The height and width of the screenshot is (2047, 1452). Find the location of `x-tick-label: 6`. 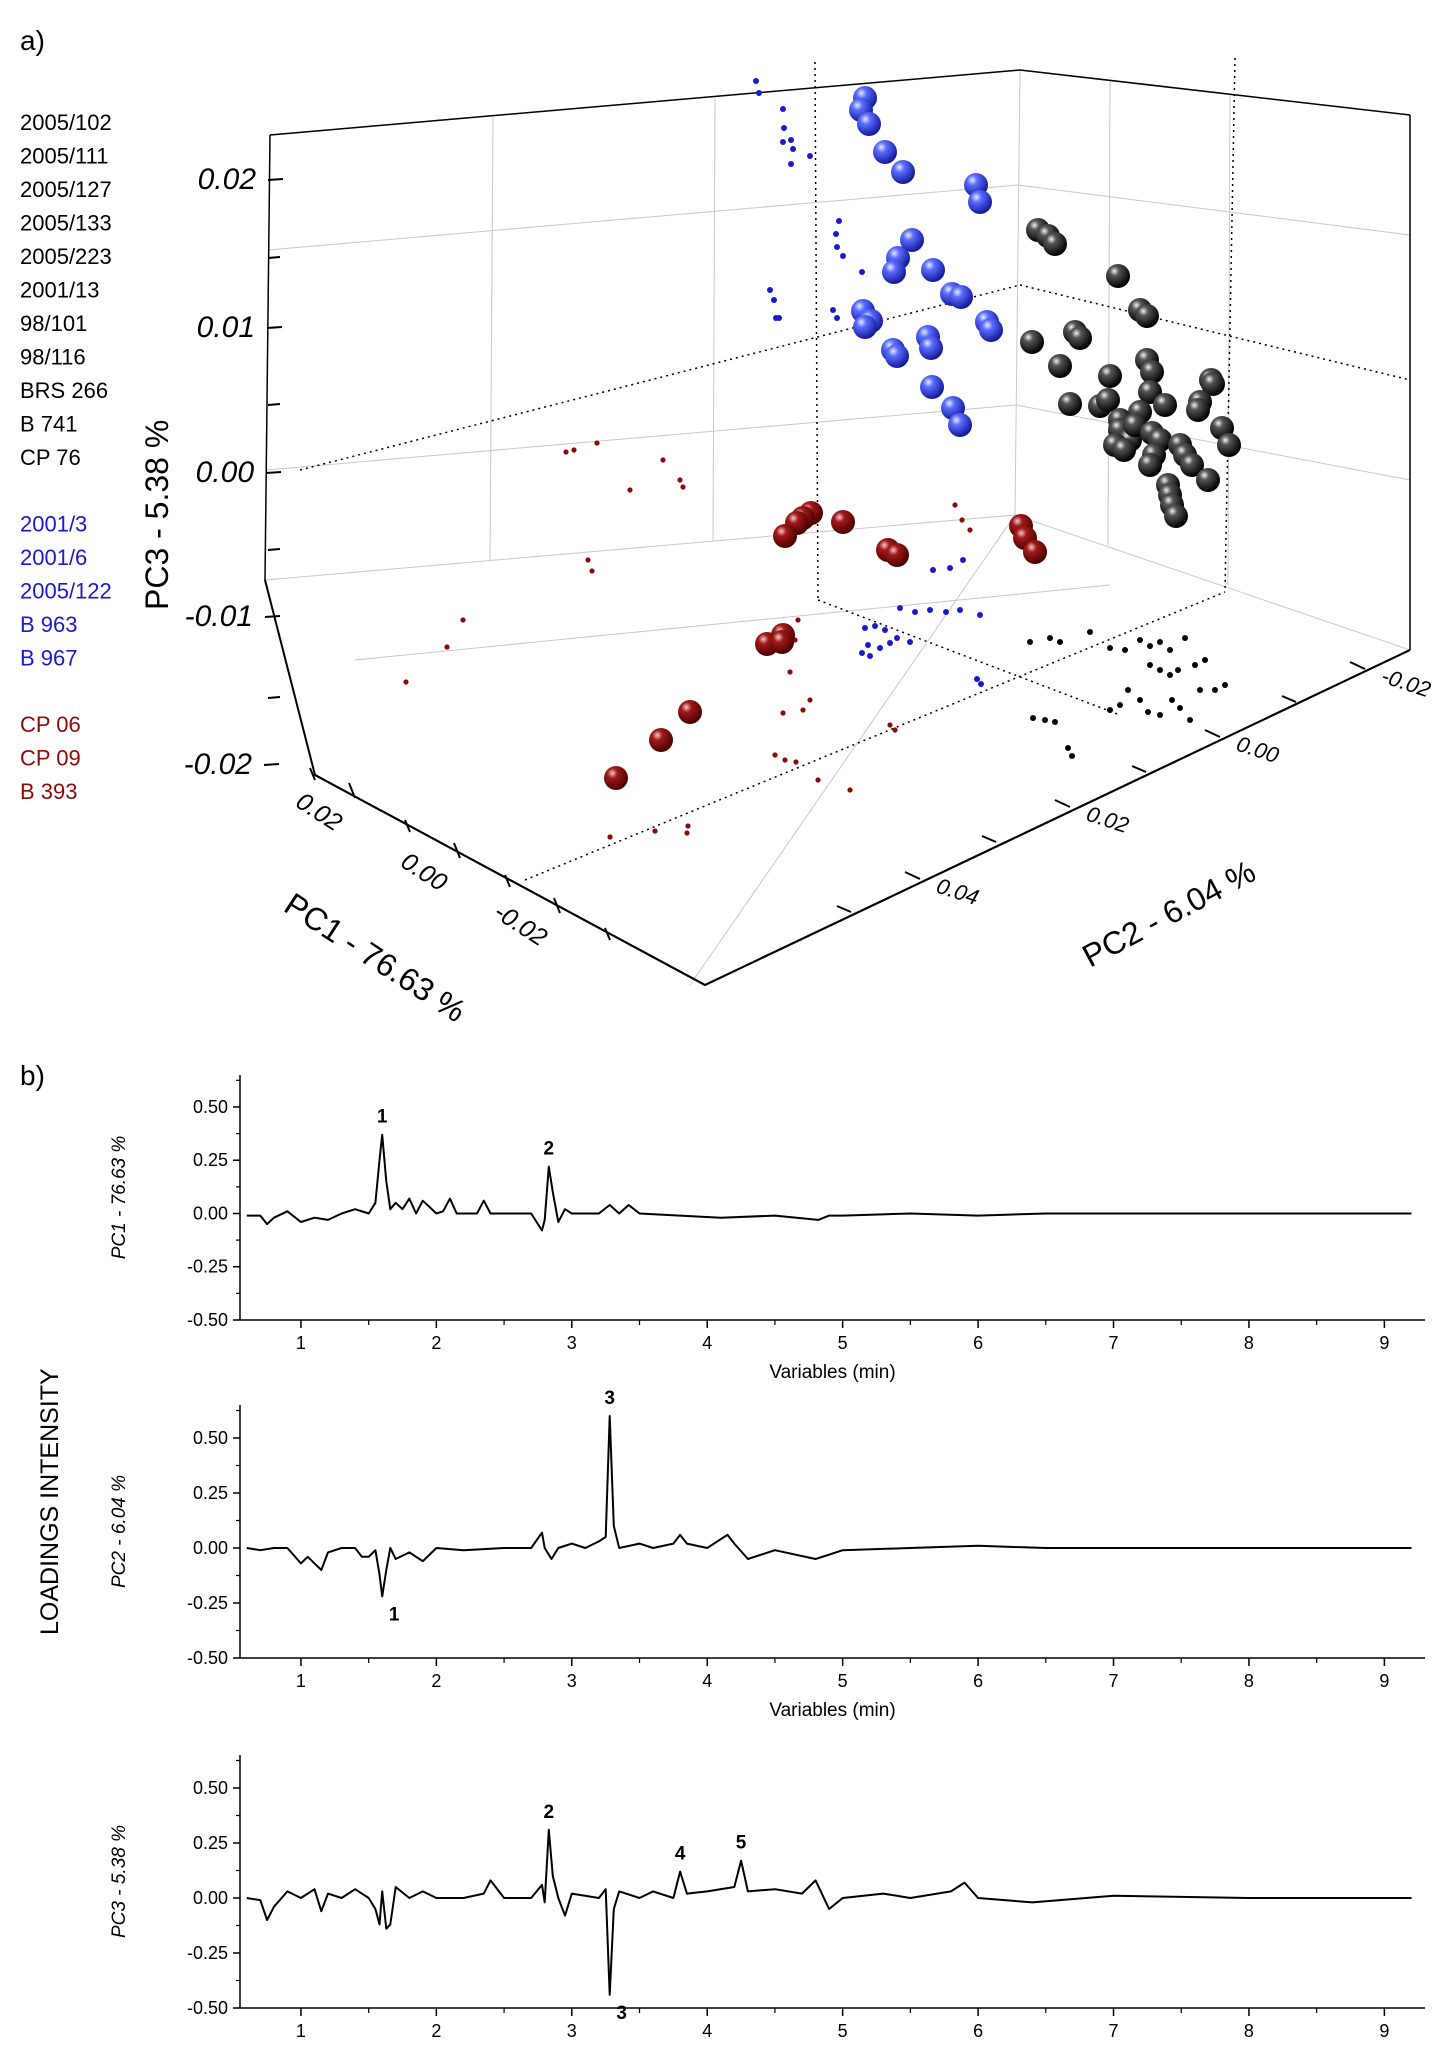

x-tick-label: 6 is located at coordinates (978, 1343).